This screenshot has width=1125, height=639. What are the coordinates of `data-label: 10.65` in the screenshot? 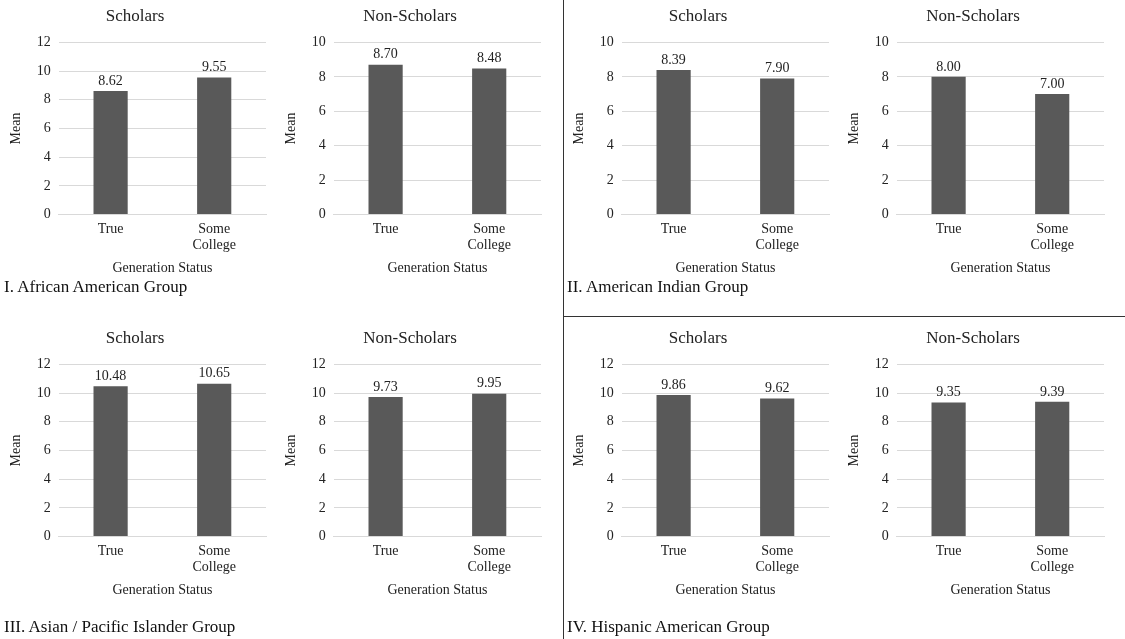 It's located at (214, 373).